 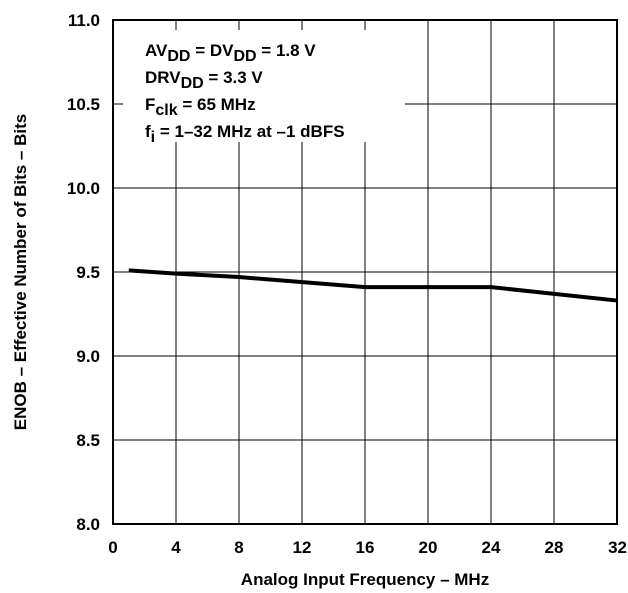 I want to click on x-tick-label: 20, so click(x=428, y=547).